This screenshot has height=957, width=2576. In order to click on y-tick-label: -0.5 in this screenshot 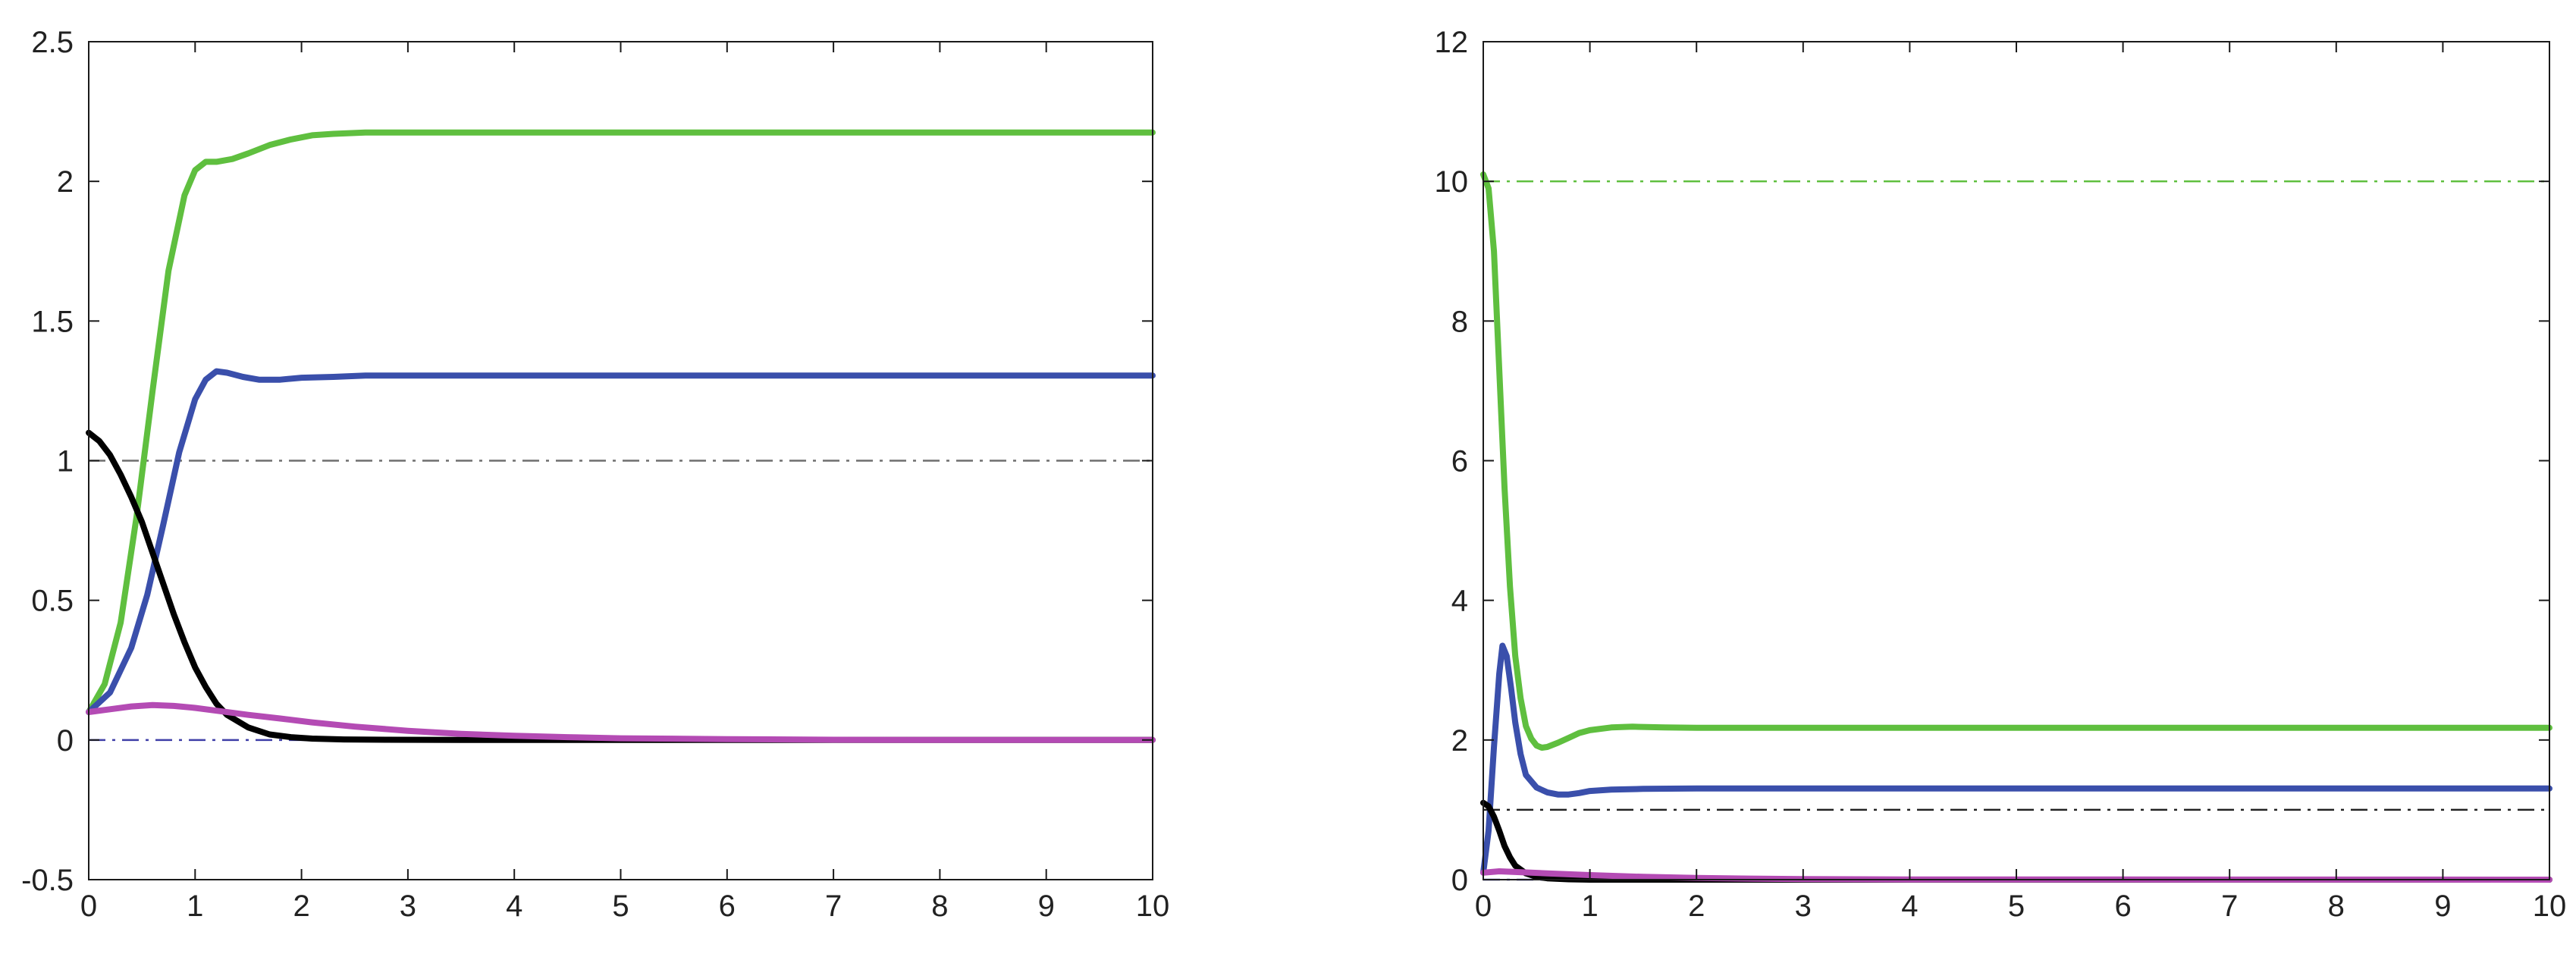, I will do `click(47, 880)`.